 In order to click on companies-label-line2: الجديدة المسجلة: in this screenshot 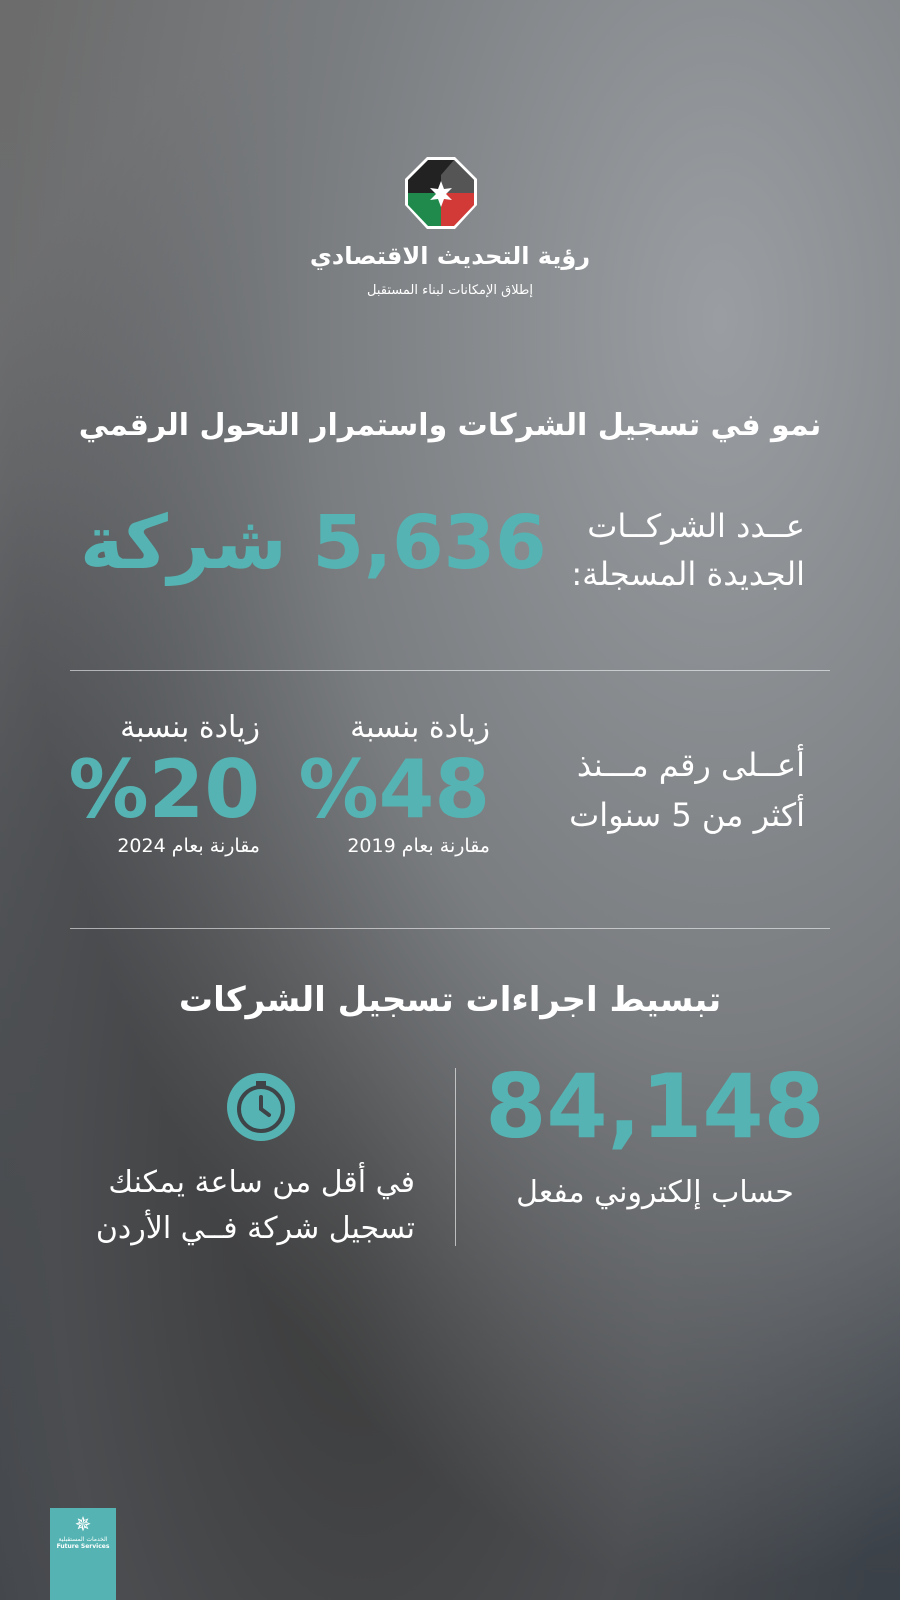, I will do `click(688, 574)`.